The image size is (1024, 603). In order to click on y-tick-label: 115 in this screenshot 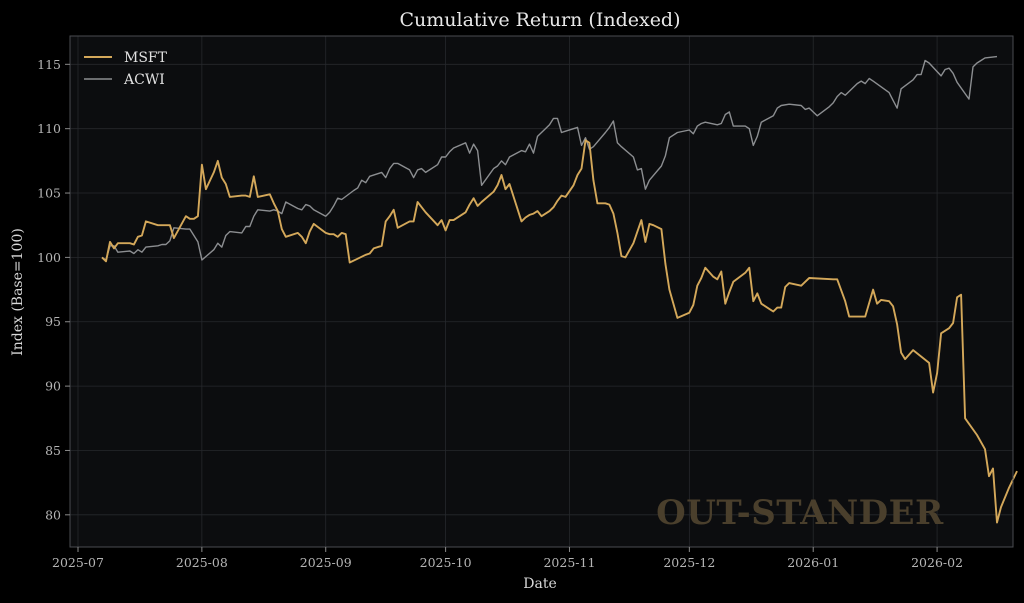, I will do `click(49, 64)`.